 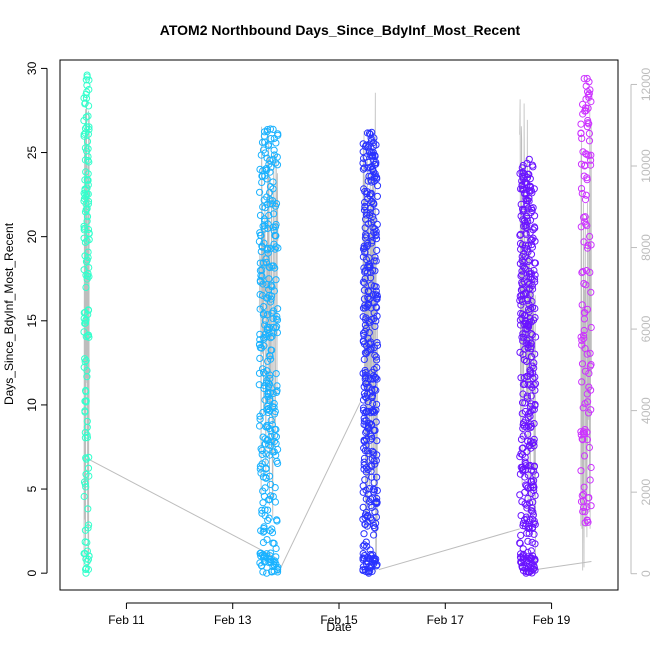 What do you see at coordinates (126, 620) in the screenshot?
I see `x-tick-label: Feb 11` at bounding box center [126, 620].